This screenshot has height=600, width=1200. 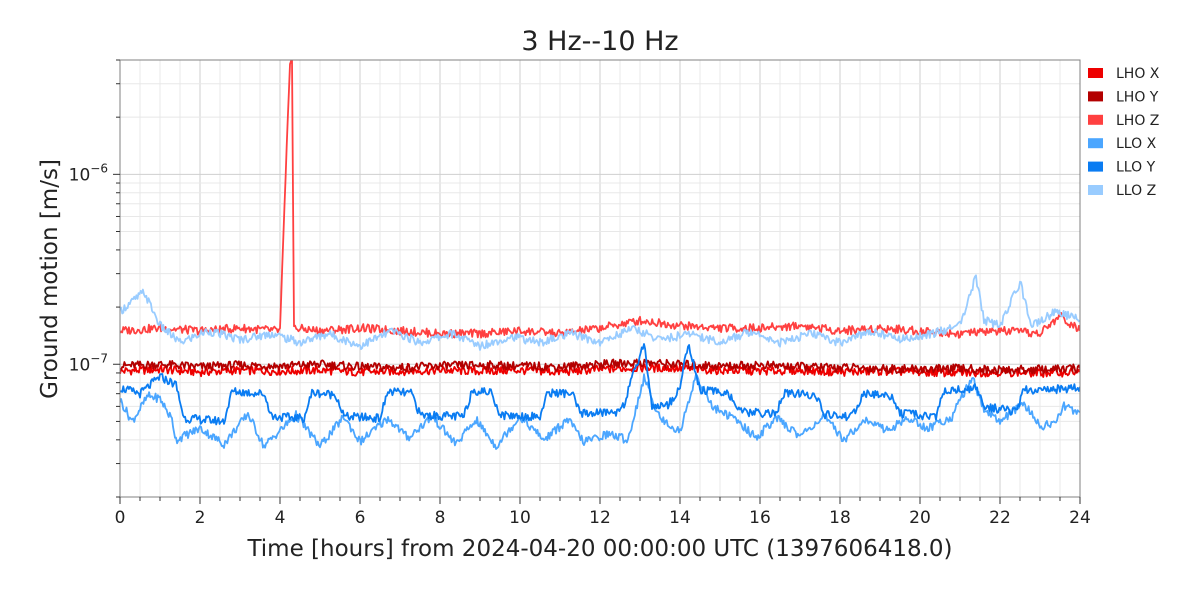 I want to click on legend-label: LHO Z, so click(x=1137, y=121).